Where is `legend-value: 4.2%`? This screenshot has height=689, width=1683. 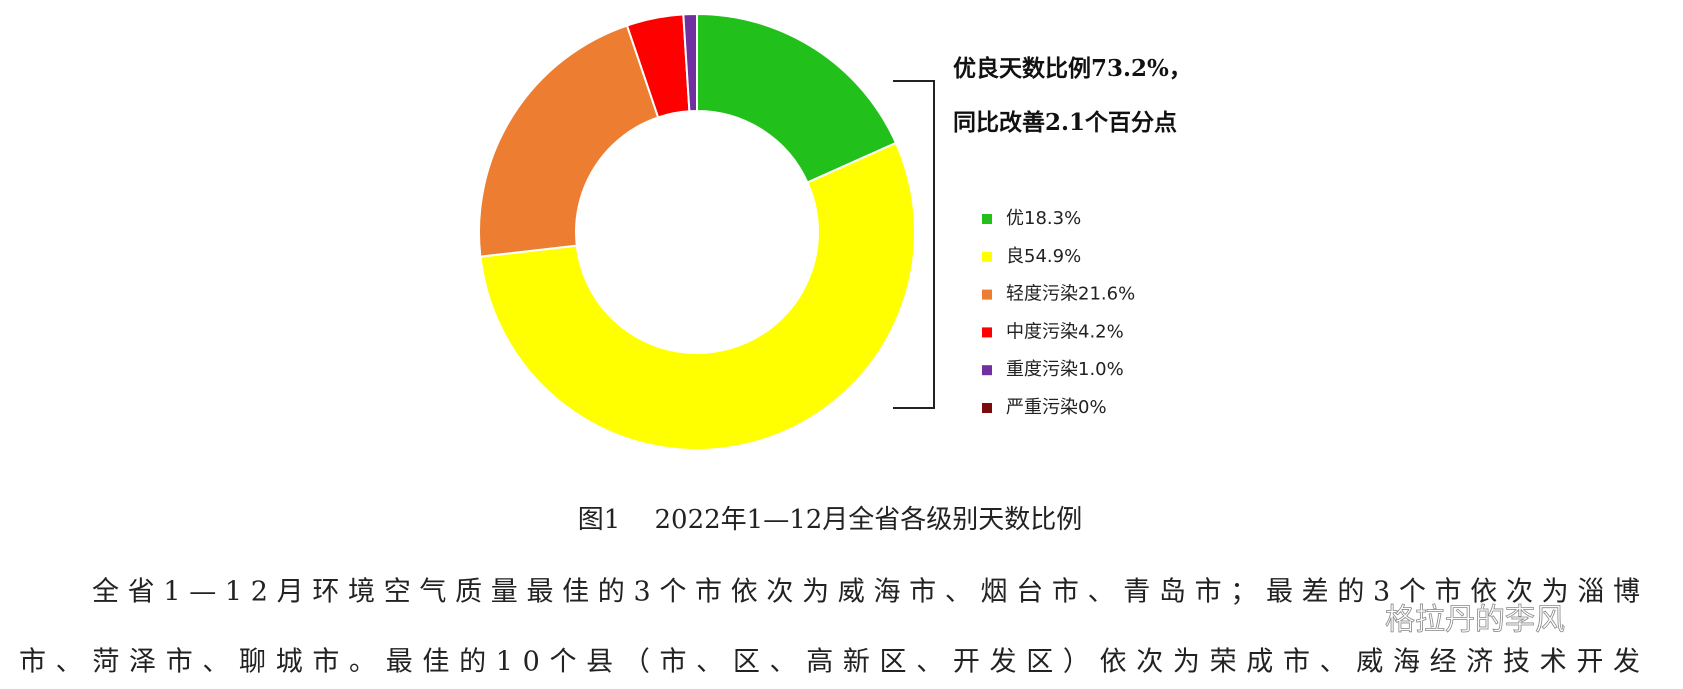
legend-value: 4.2% is located at coordinates (1101, 331).